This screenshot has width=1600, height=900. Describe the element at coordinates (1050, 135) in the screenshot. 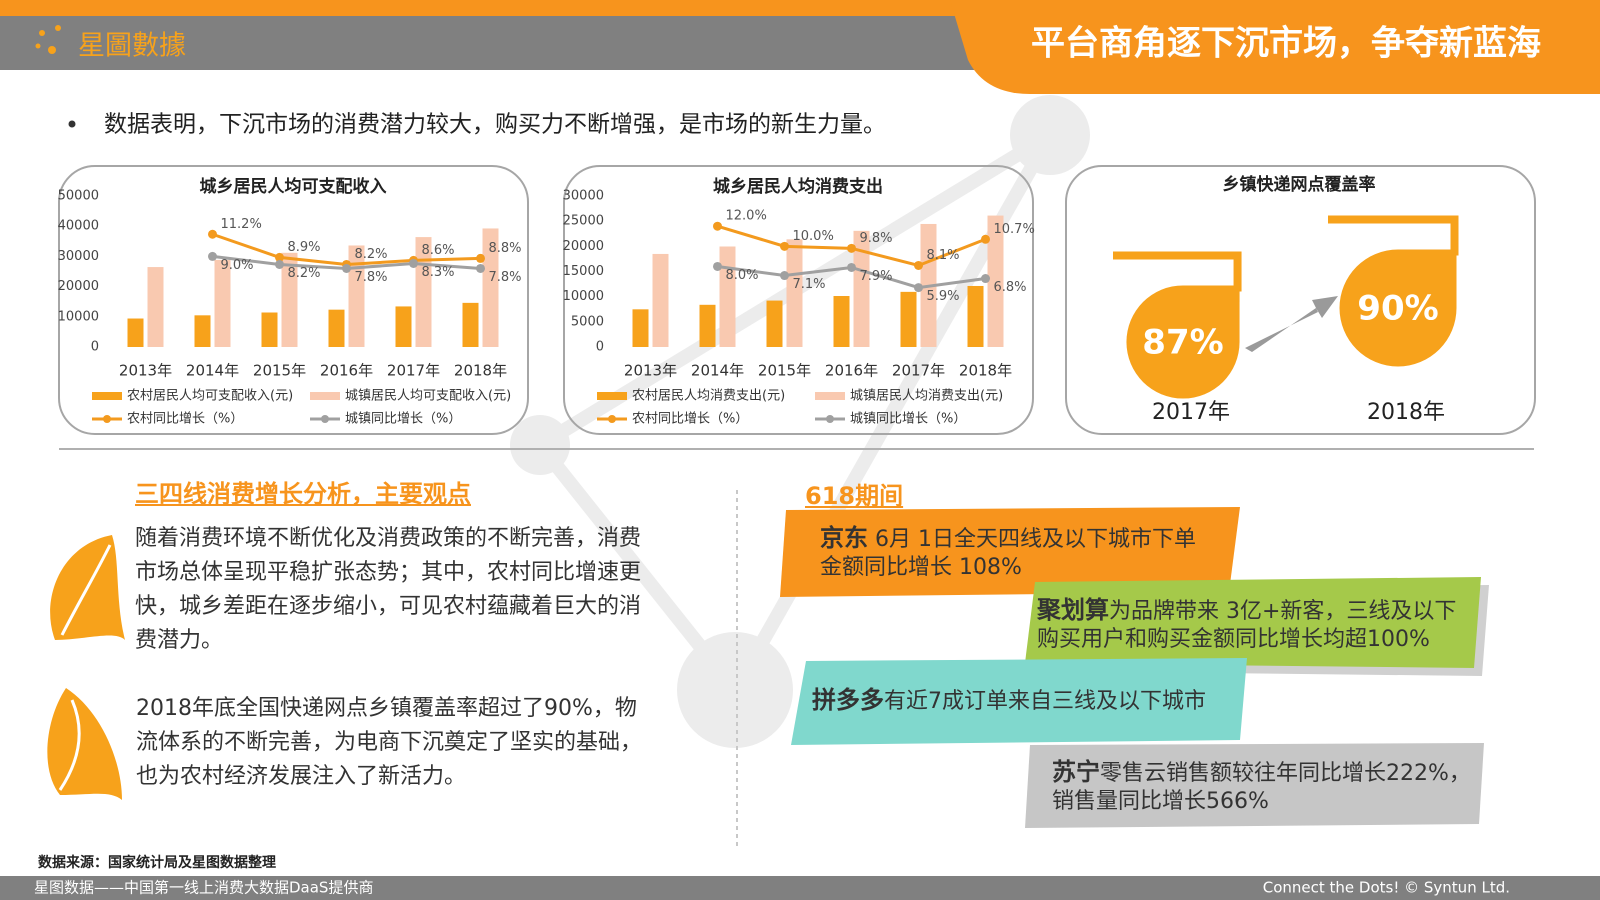

I see `decor-dot` at that location.